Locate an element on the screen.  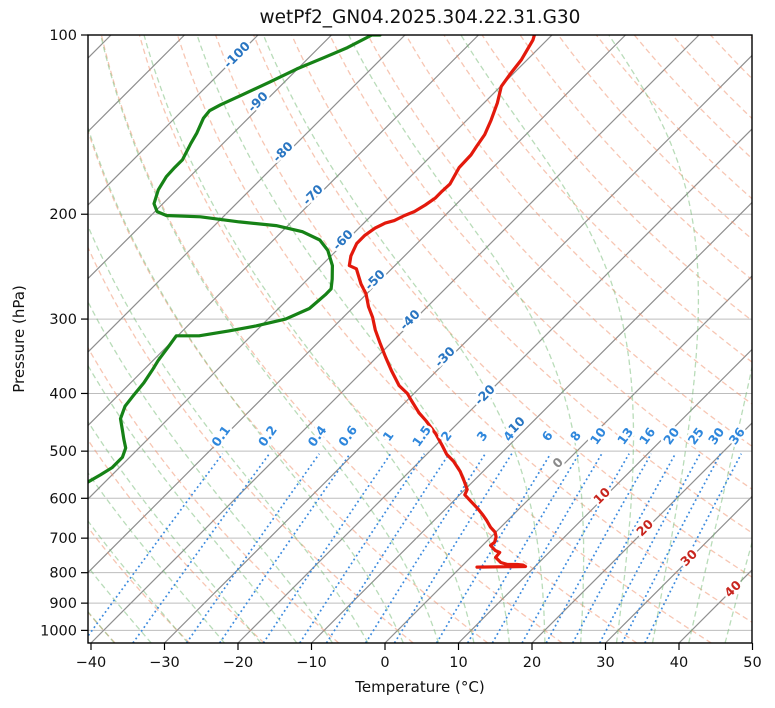
x-tick-label: 20 is located at coordinates (532, 663).